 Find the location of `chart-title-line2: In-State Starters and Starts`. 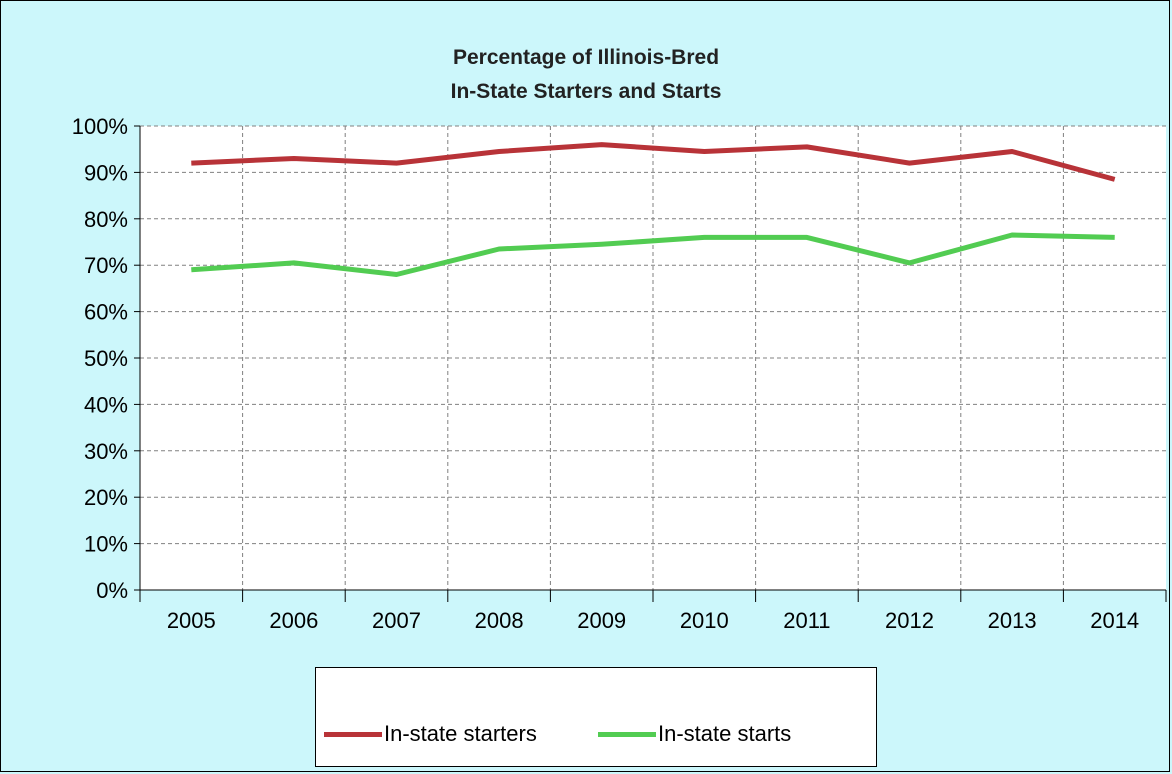

chart-title-line2: In-State Starters and Starts is located at coordinates (586, 91).